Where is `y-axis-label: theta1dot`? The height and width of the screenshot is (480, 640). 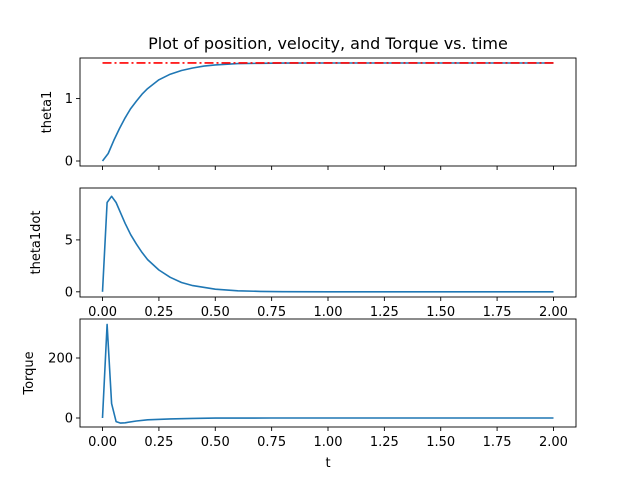
y-axis-label: theta1dot is located at coordinates (36, 243).